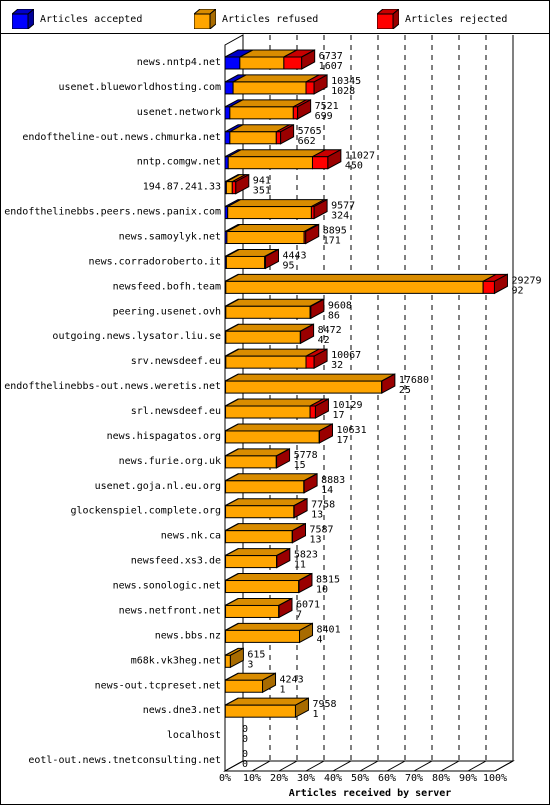 The image size is (550, 805). I want to click on legend-swatch-accepted, so click(23, 19).